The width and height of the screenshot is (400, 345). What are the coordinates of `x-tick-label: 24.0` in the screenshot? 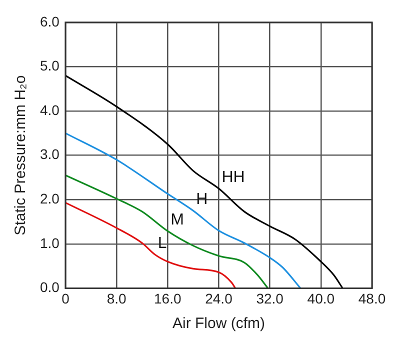 It's located at (219, 298).